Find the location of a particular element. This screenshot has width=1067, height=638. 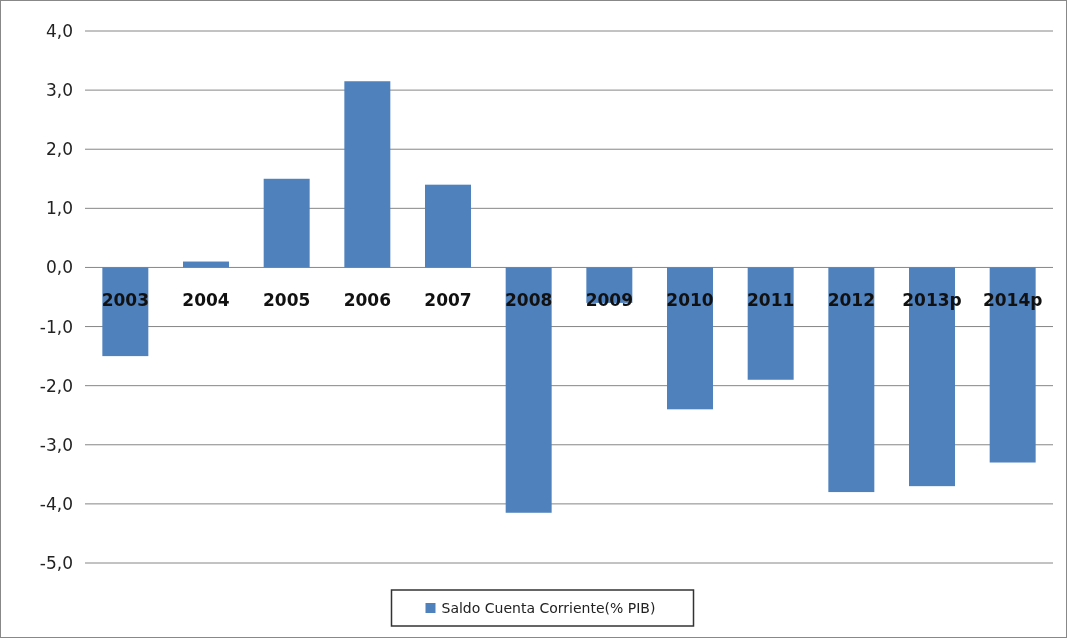

y-tick-label: 4,0 is located at coordinates (59, 30).